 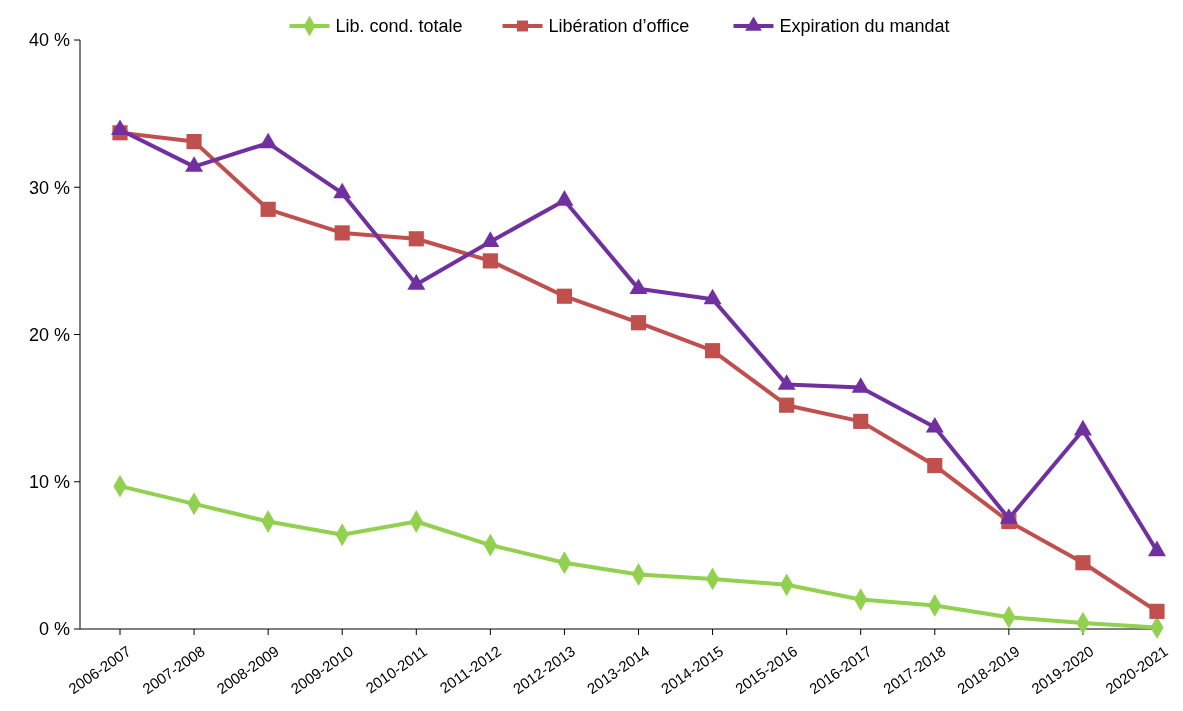 What do you see at coordinates (619, 26) in the screenshot?
I see `legend-label: Libération d’office` at bounding box center [619, 26].